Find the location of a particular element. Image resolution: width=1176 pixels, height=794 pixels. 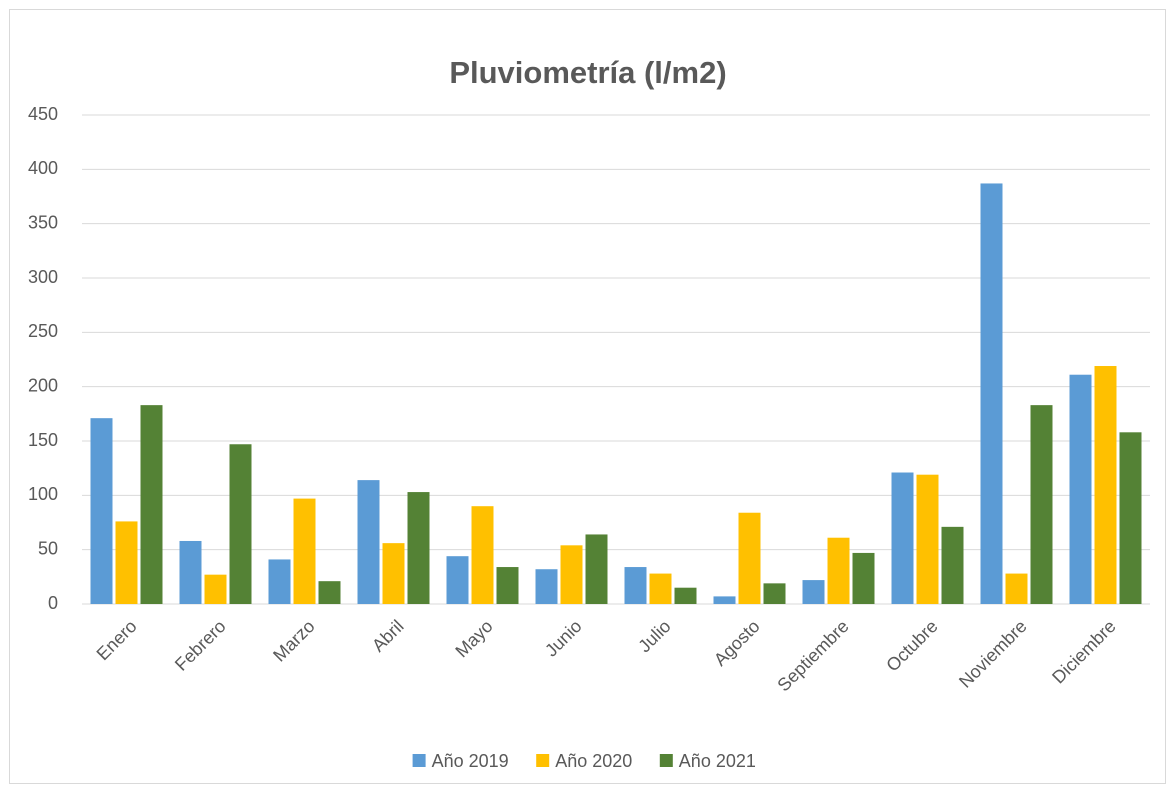

y-tick-label: 450 is located at coordinates (43, 114).